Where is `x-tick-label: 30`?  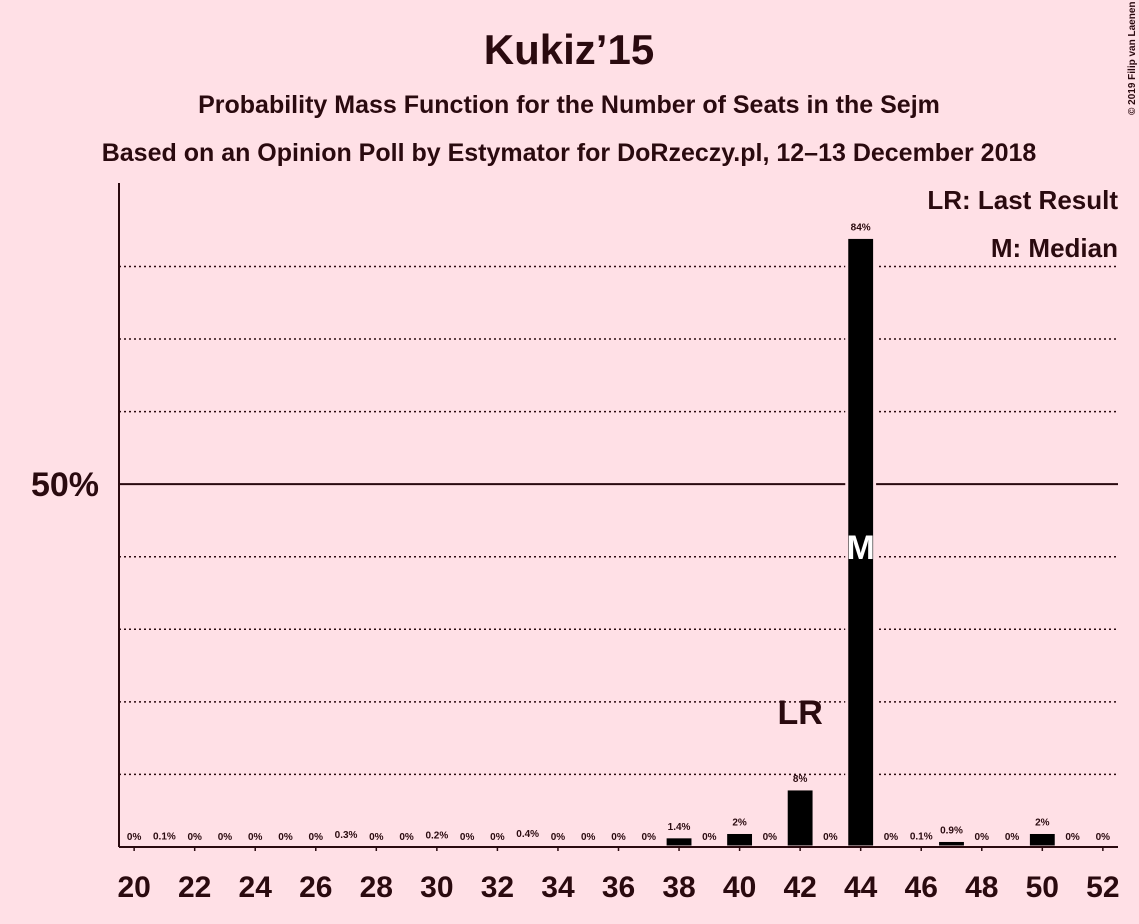 x-tick-label: 30 is located at coordinates (436, 887).